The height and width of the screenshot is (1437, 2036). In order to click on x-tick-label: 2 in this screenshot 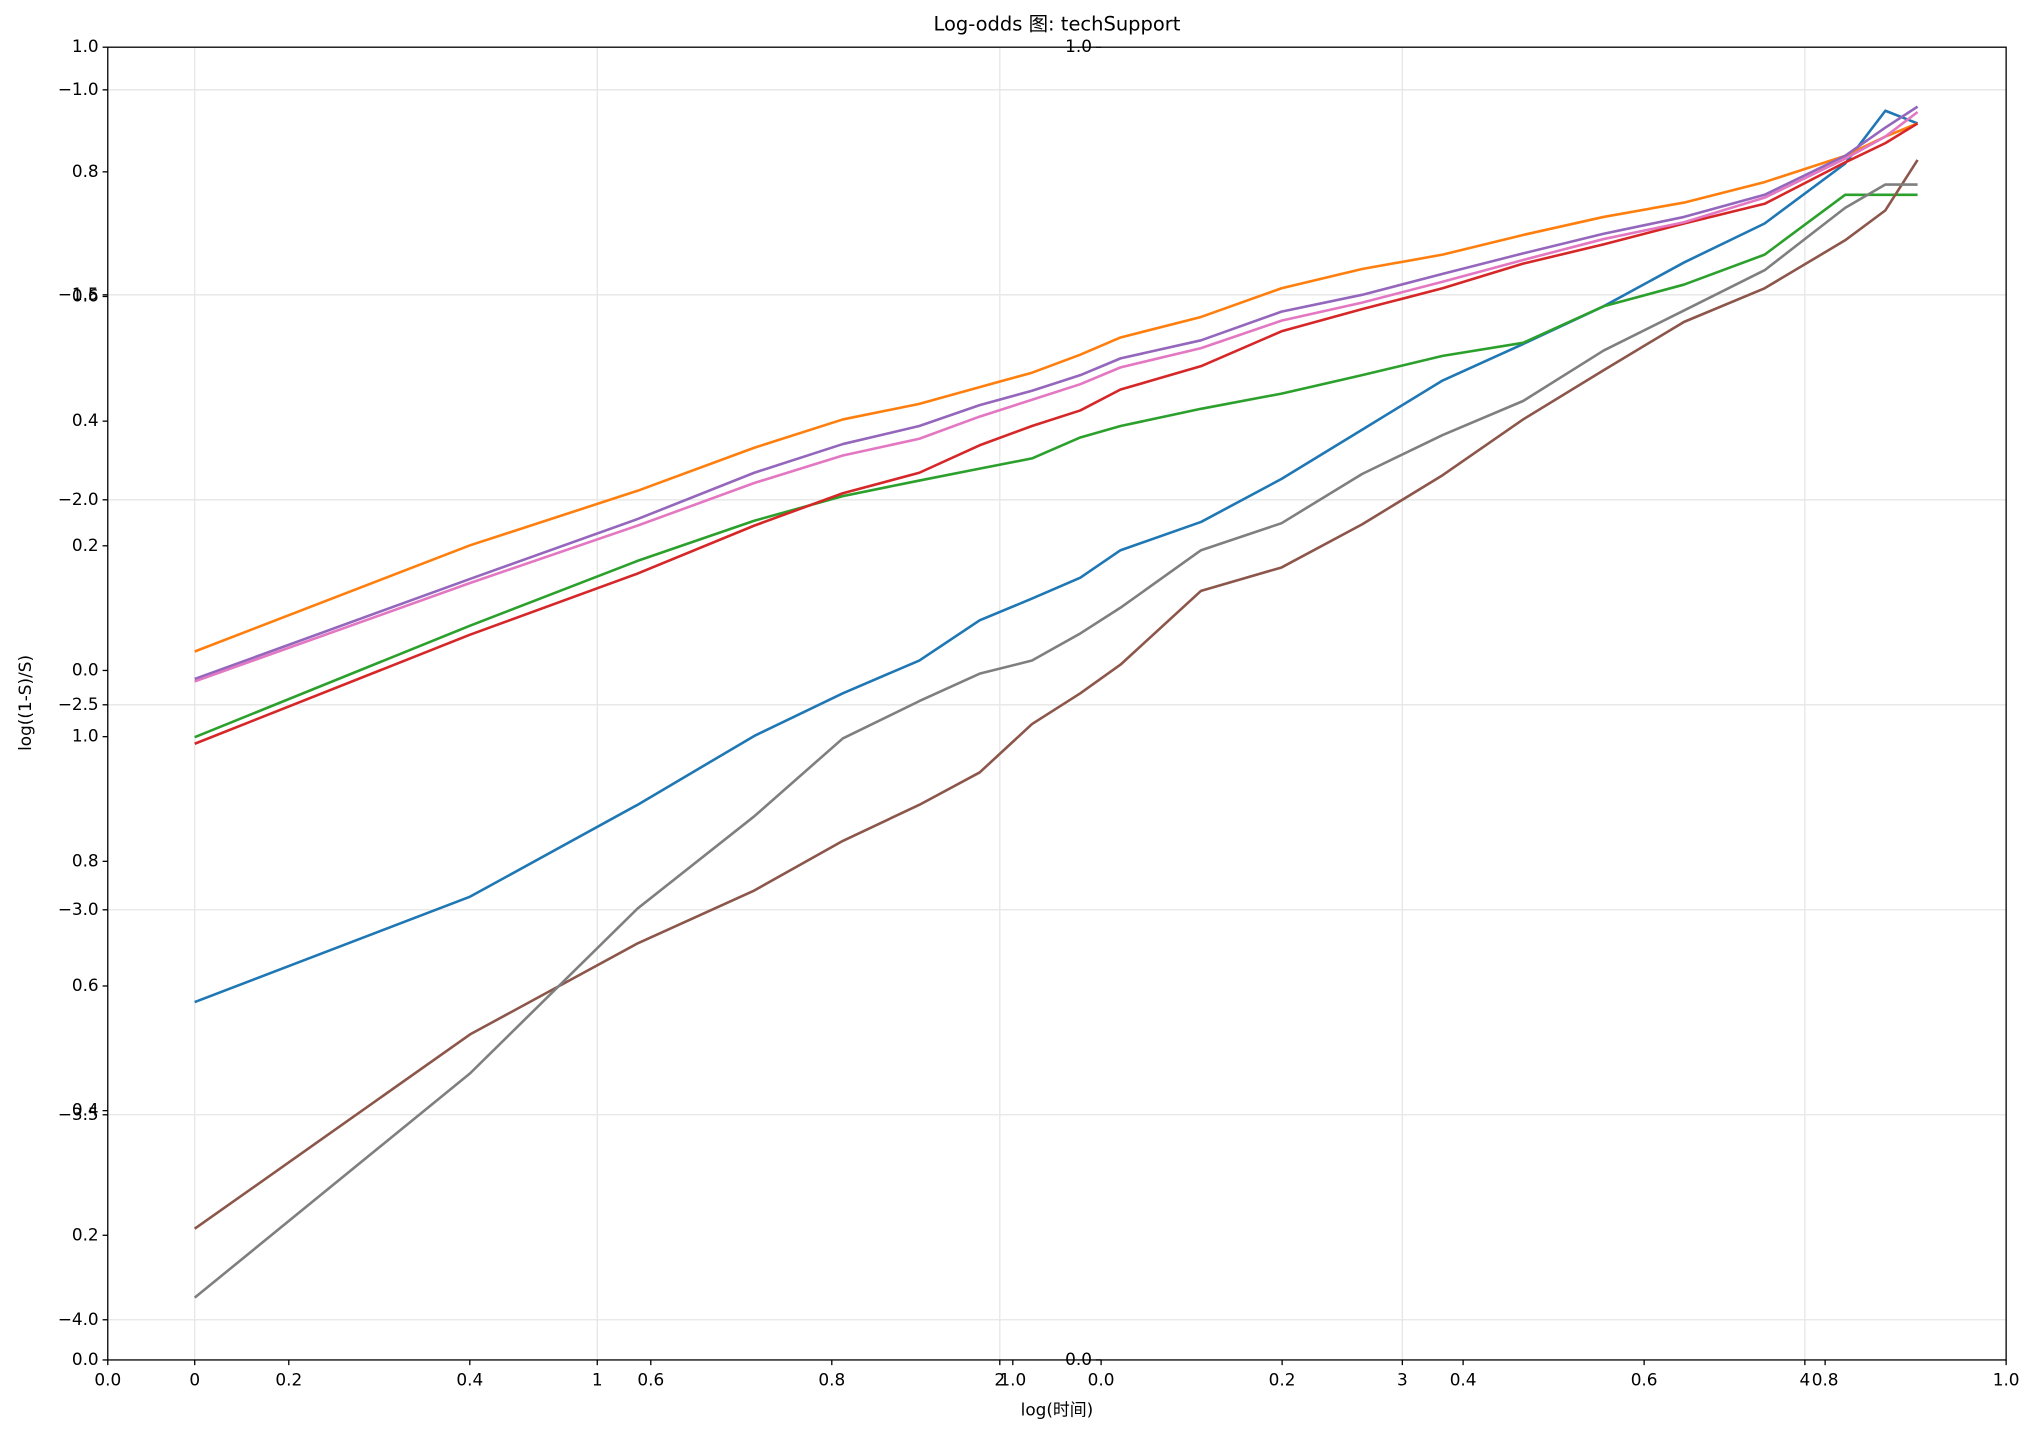, I will do `click(999, 1380)`.